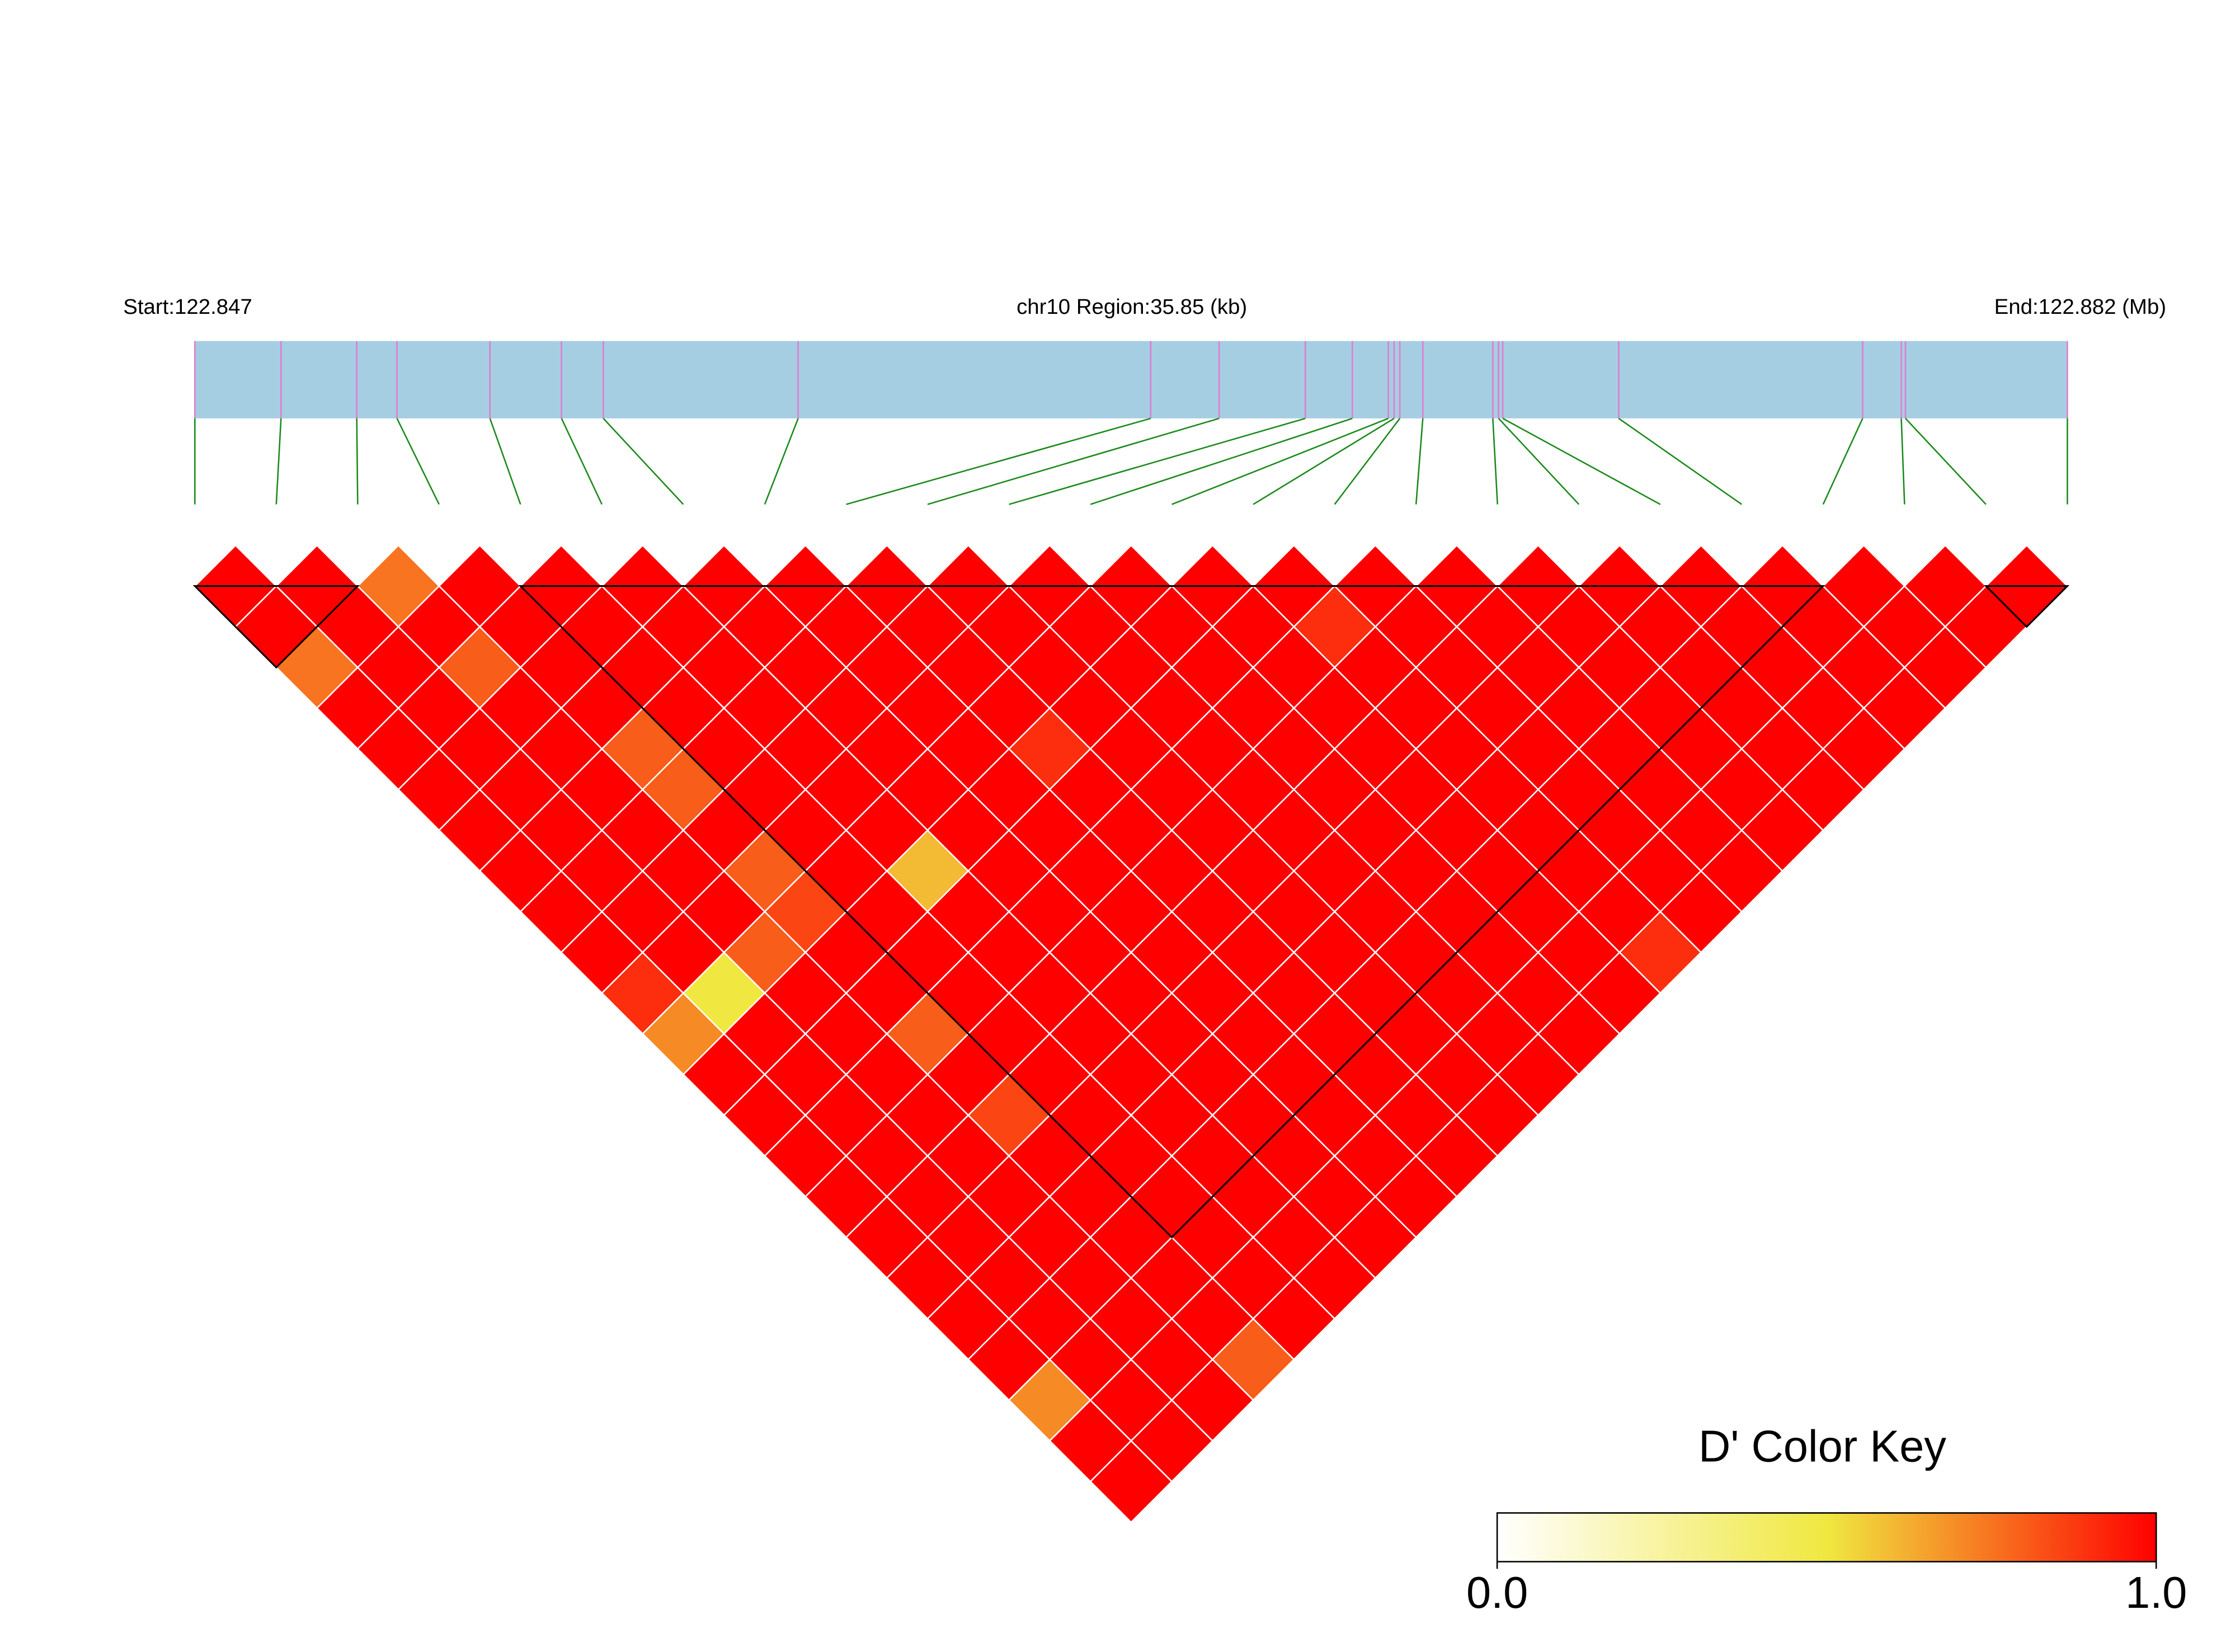  I want to click on end-label: End:122.882 (Mb), so click(2080, 307).